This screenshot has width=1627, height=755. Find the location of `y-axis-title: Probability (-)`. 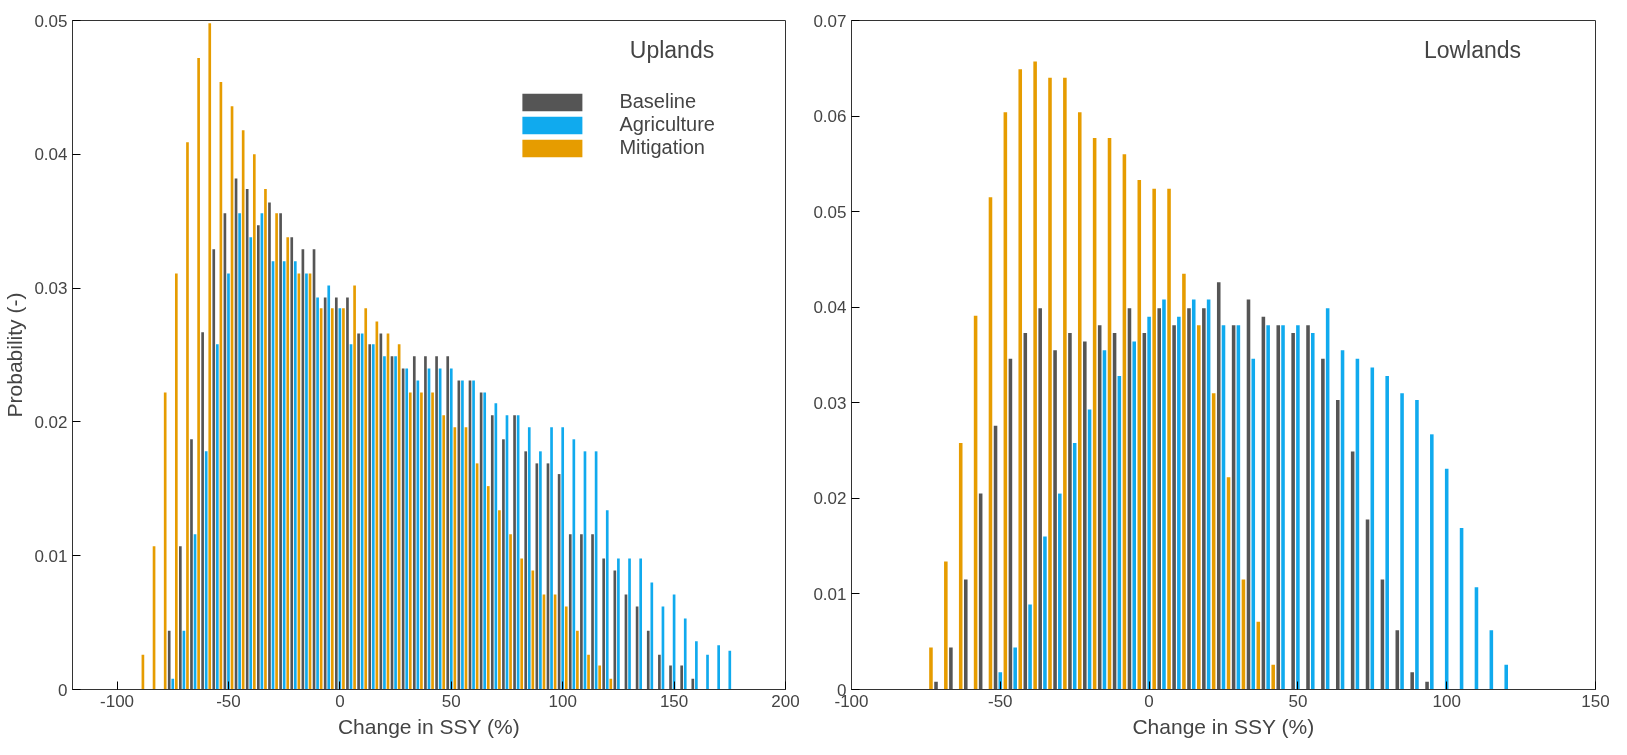

y-axis-title: Probability (-) is located at coordinates (15, 355).